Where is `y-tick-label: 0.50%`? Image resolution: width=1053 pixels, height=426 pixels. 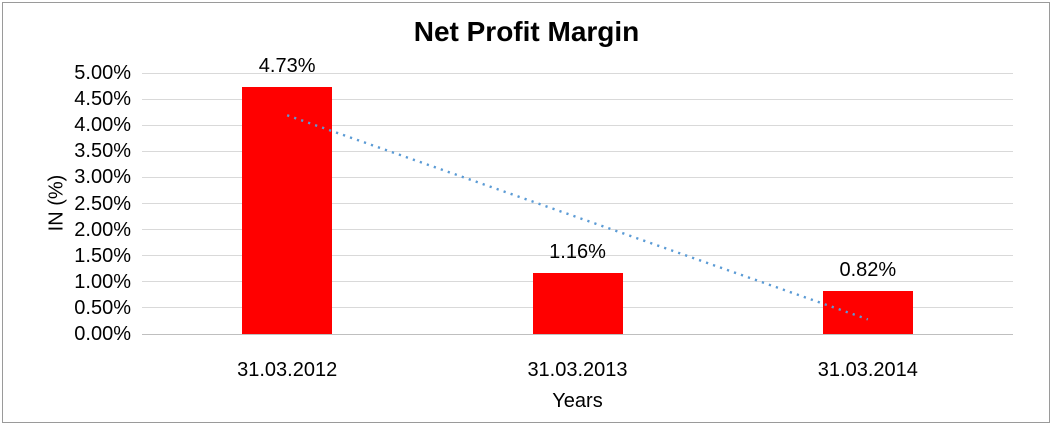
y-tick-label: 0.50% is located at coordinates (102, 307).